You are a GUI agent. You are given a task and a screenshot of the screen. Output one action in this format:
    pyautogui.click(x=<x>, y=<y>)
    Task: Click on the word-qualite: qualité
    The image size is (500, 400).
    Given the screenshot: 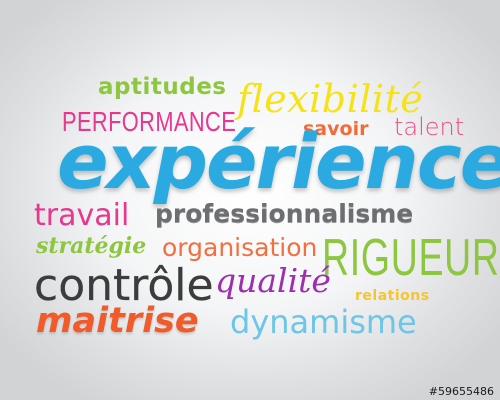 What is the action you would take?
    pyautogui.click(x=273, y=280)
    